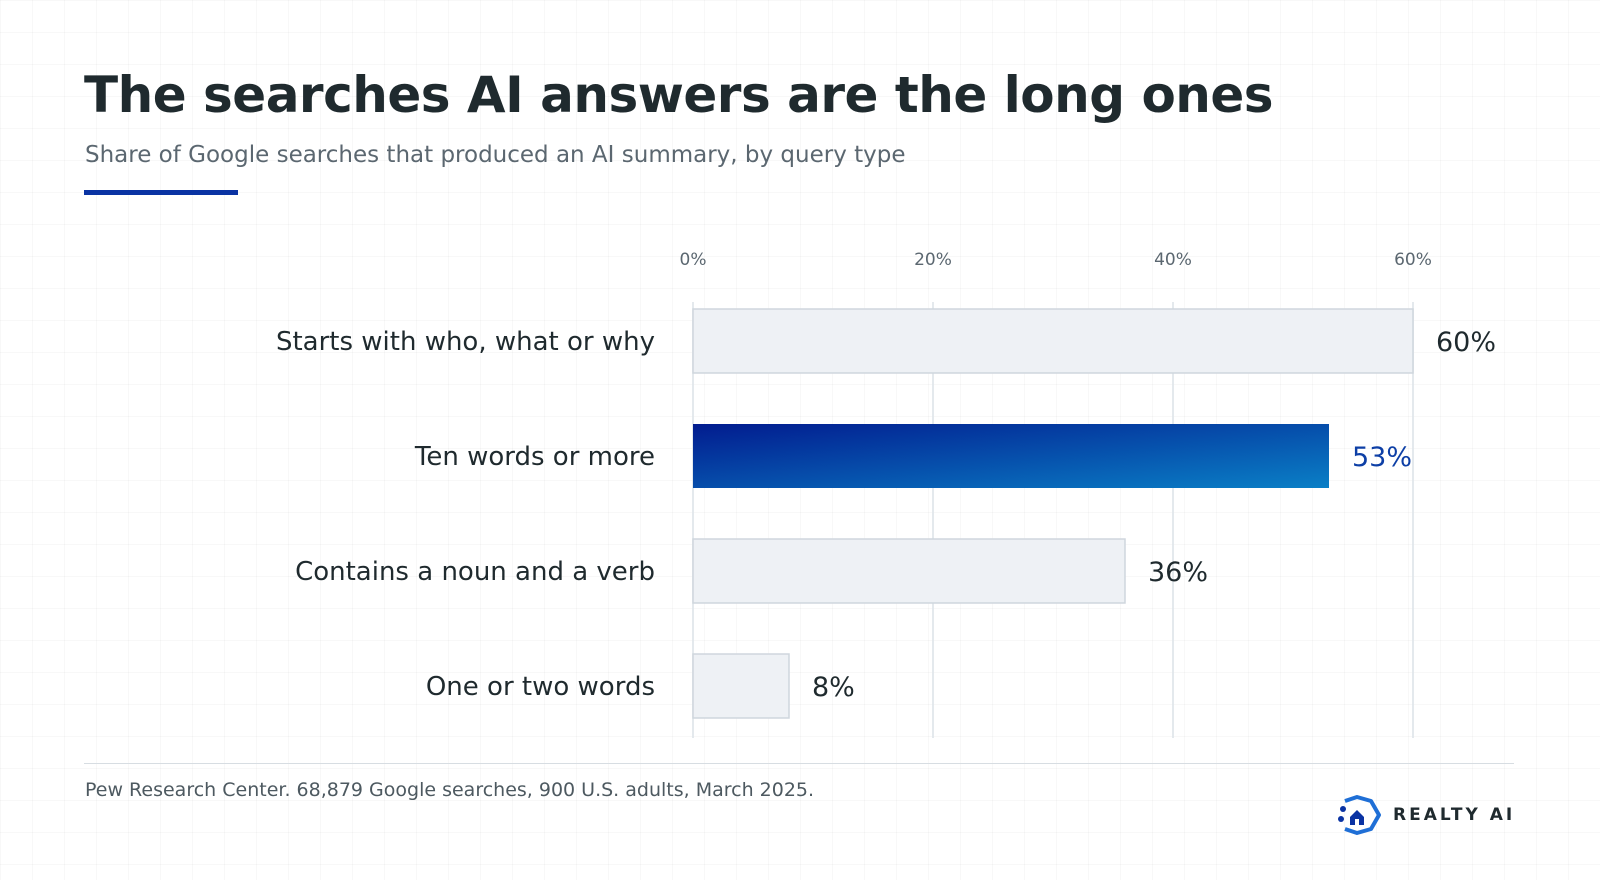  I want to click on brand: REALTY AI, so click(1426, 815).